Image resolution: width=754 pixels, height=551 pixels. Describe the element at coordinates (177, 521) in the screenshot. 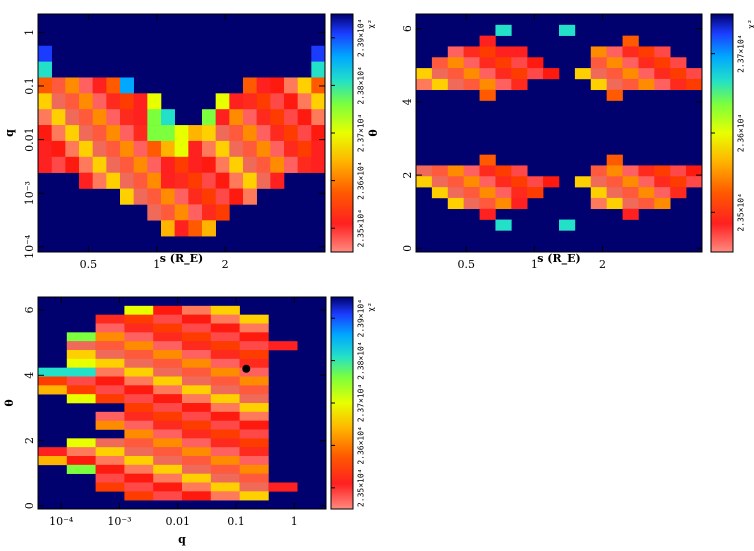

I see `x-tick-label: 0.01` at that location.